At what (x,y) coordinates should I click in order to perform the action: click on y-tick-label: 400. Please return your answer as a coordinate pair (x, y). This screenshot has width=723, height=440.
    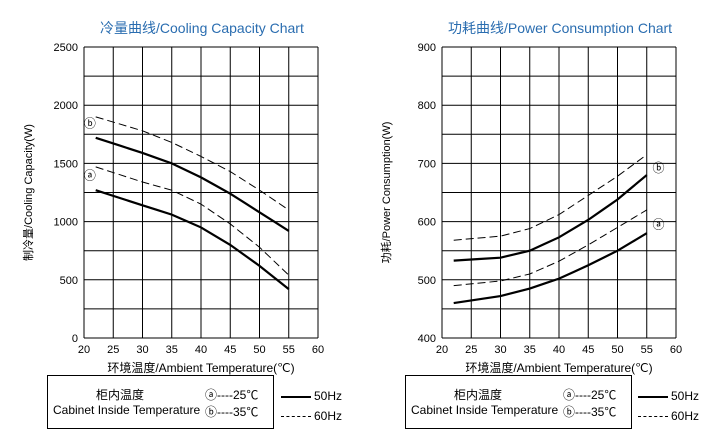
    Looking at the image, I should click on (427, 339).